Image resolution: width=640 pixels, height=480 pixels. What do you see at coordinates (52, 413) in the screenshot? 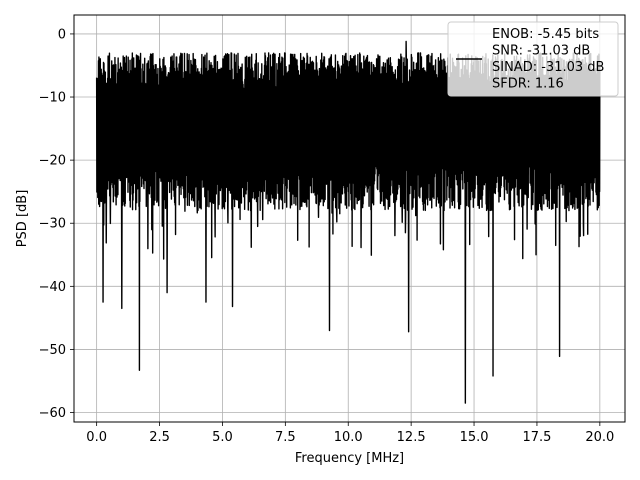
I see `y-tick-label: −60` at bounding box center [52, 413].